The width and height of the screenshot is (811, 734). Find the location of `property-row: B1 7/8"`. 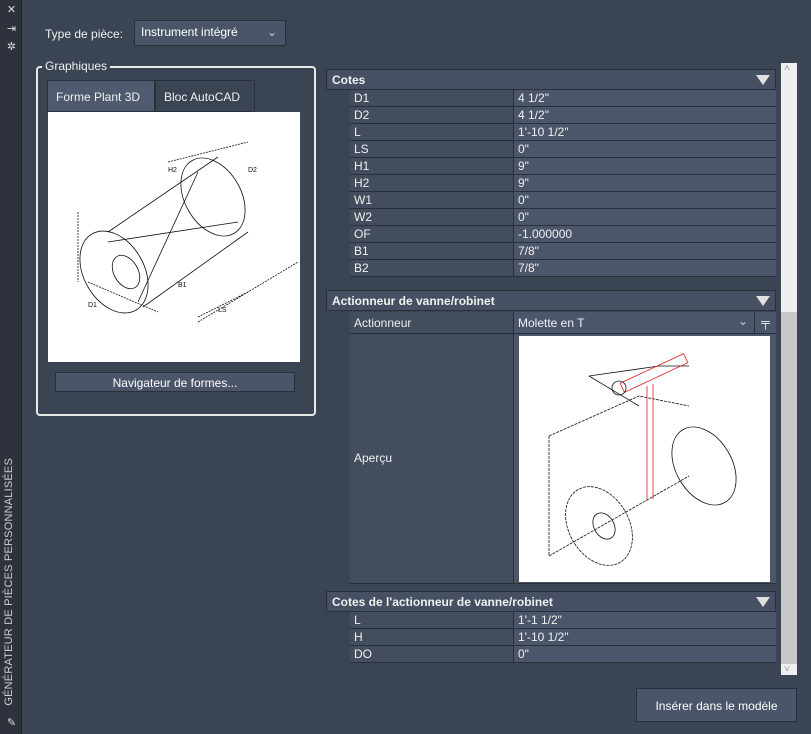

property-row: B1 7/8" is located at coordinates (563, 251).